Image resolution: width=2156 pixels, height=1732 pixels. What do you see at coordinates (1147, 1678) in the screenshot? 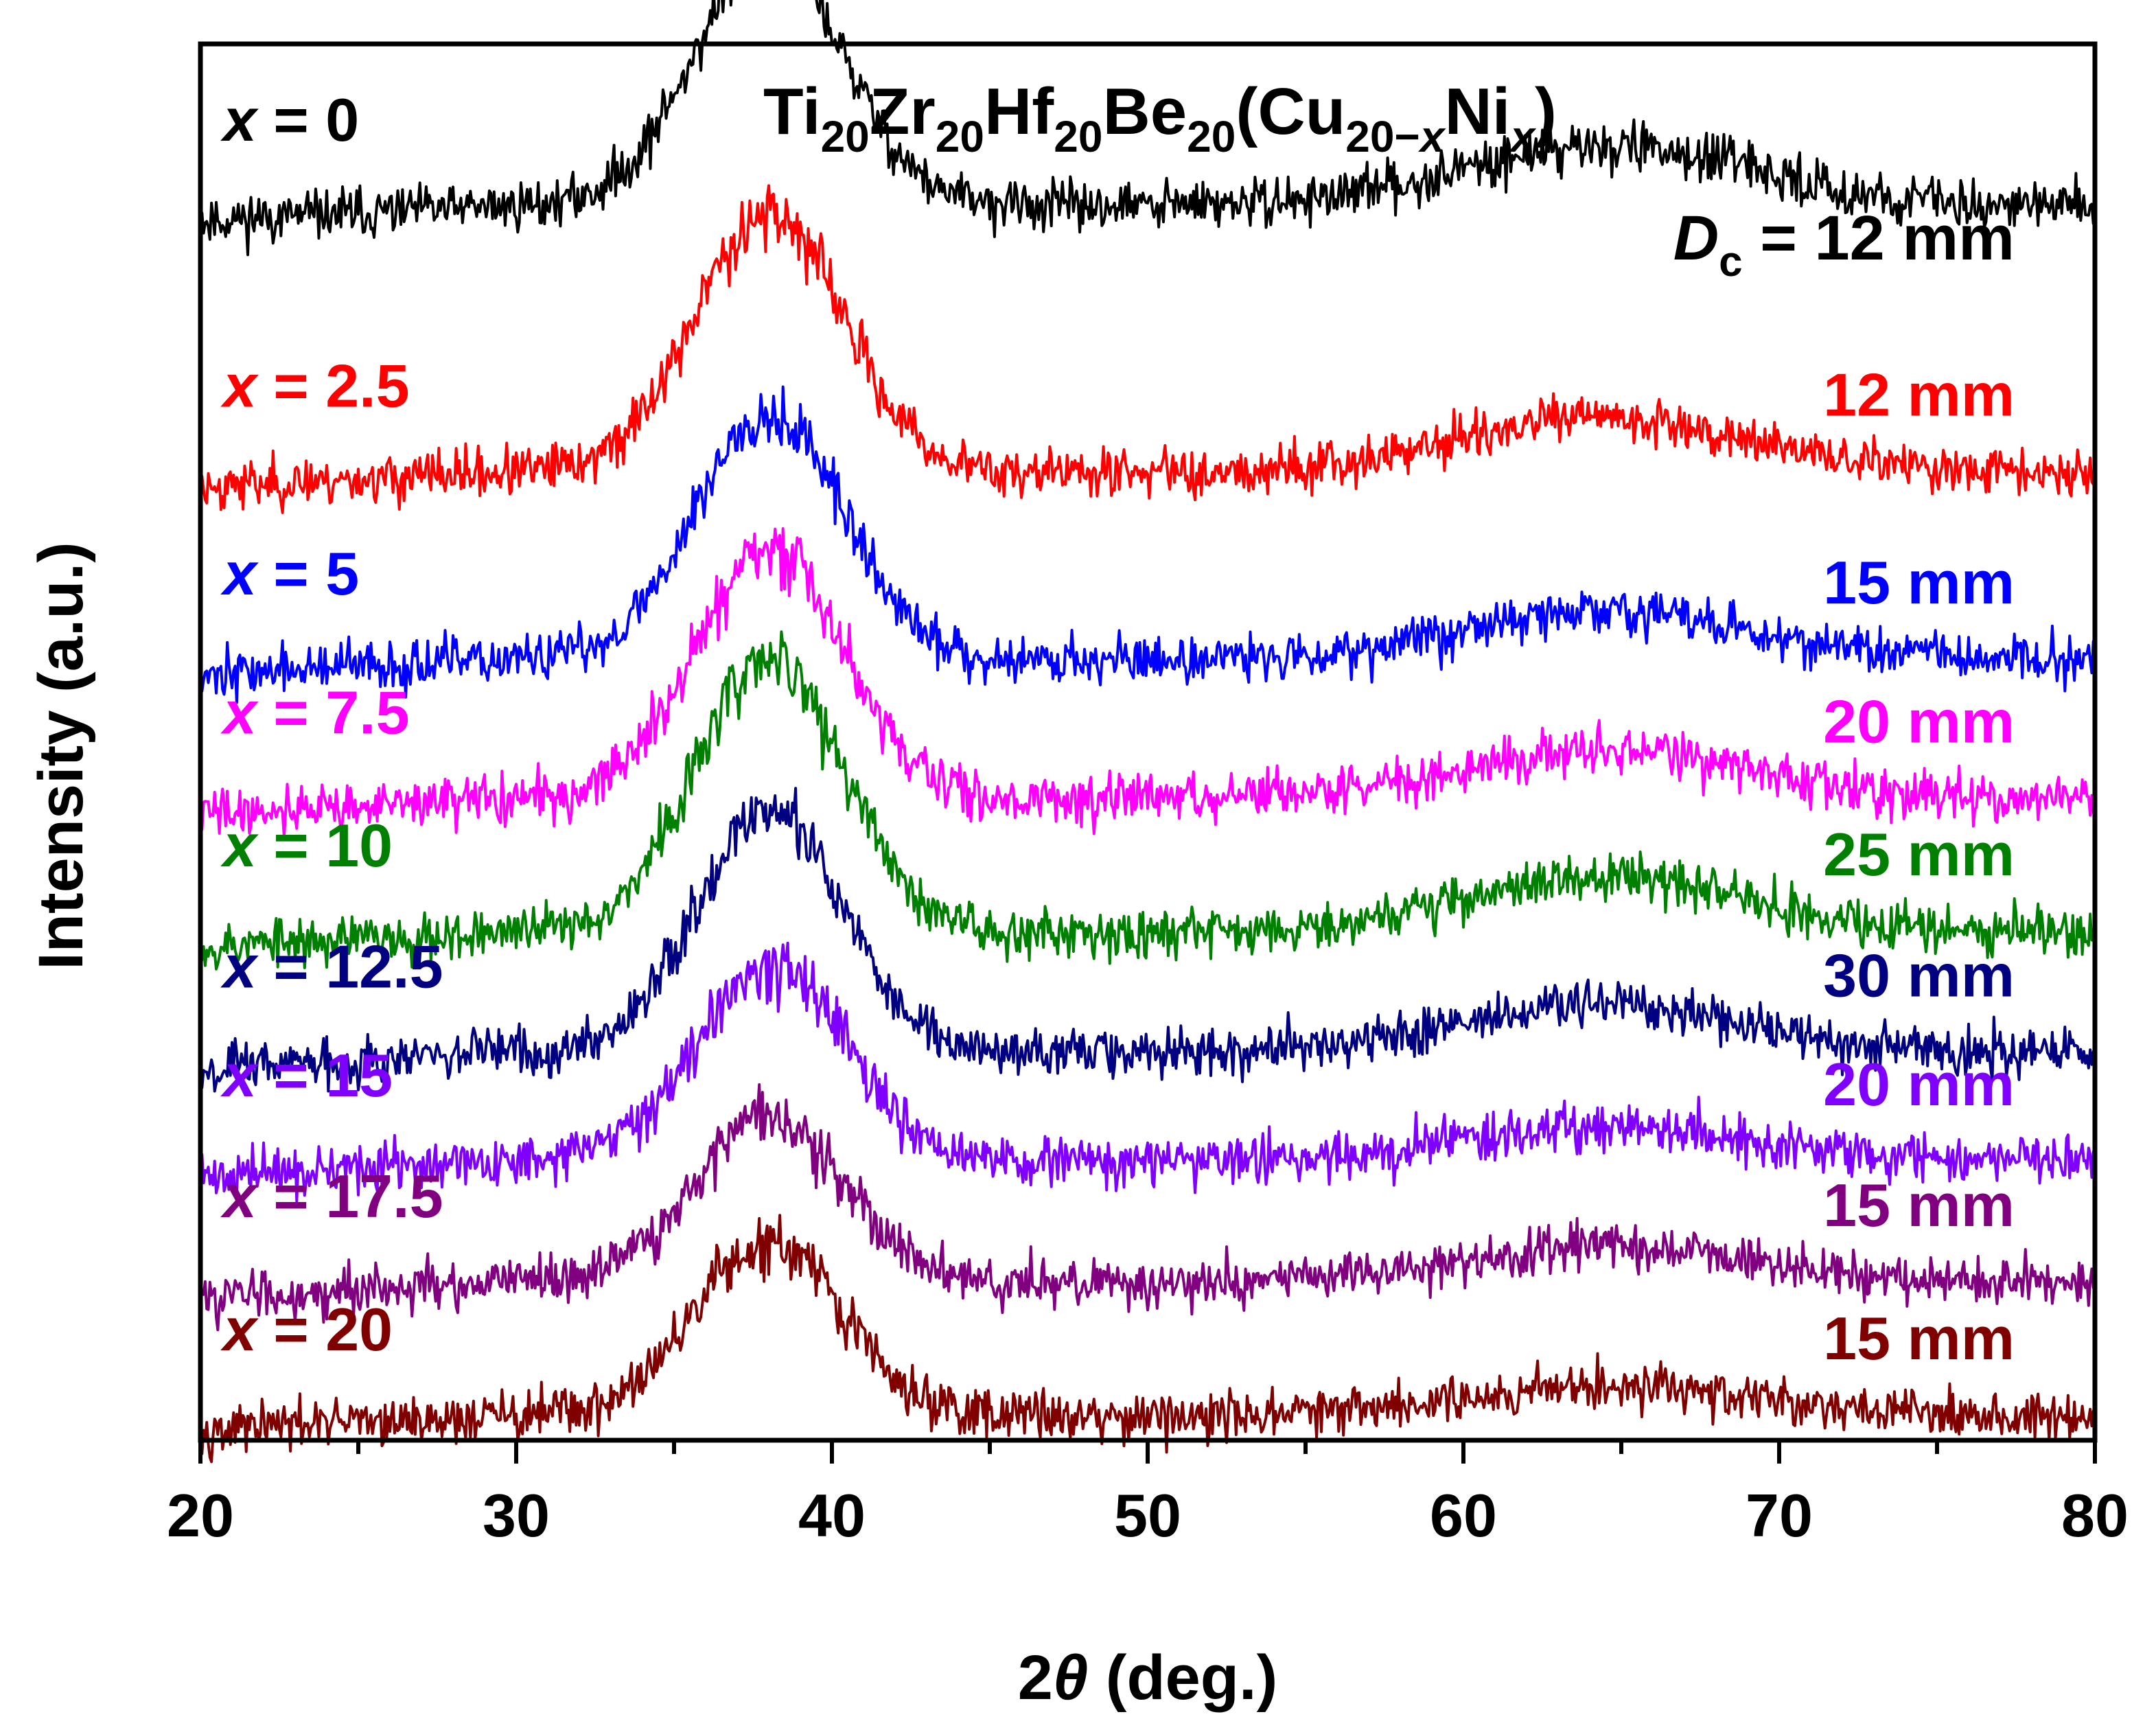
I see `x-axis-label: 2θ (deg.)` at bounding box center [1147, 1678].